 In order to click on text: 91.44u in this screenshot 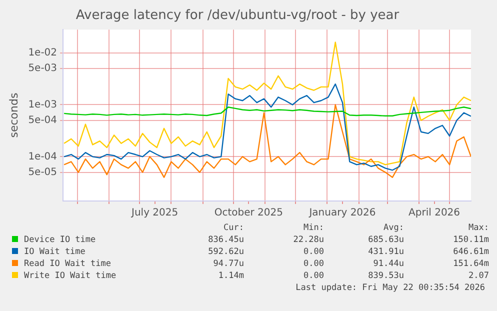, I will do `click(388, 264)`.